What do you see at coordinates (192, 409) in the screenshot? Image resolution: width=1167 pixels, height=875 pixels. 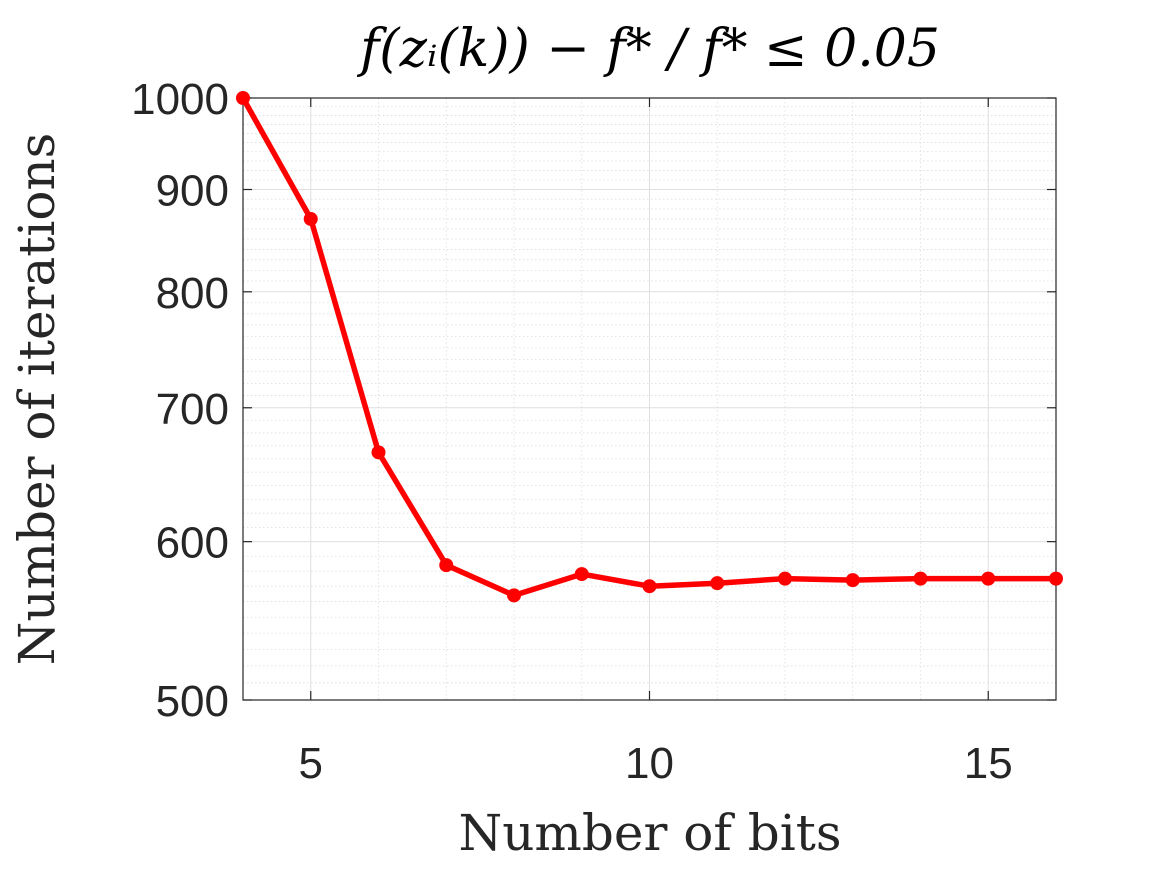 I see `y-tick-label: 700` at bounding box center [192, 409].